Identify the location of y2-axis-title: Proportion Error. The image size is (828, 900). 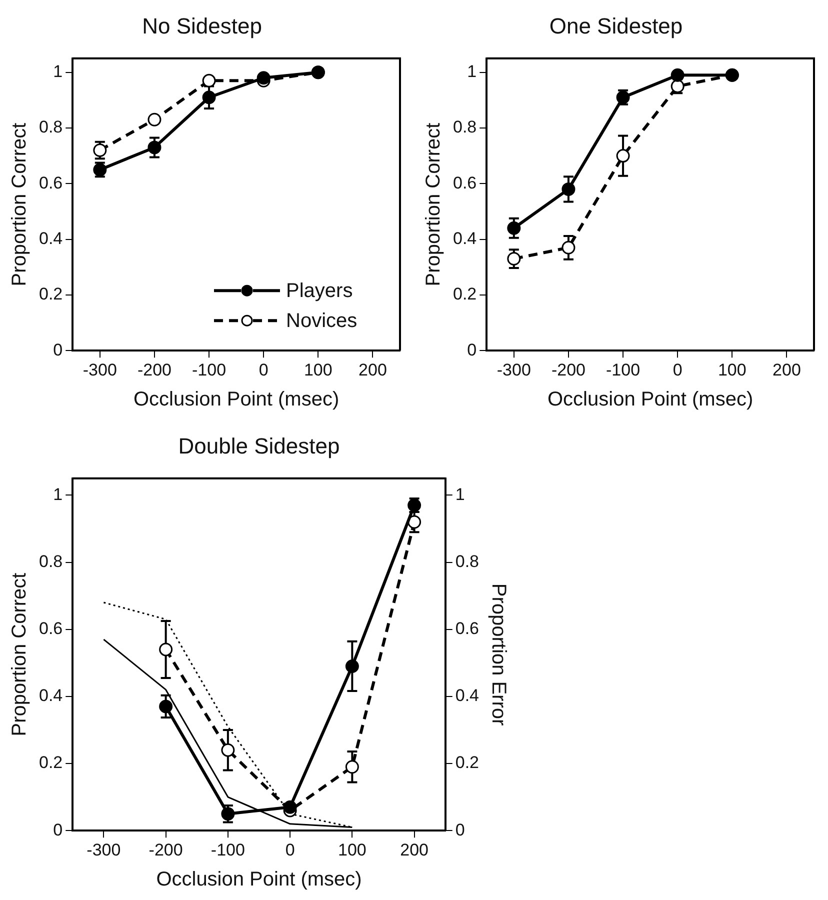
(498, 654).